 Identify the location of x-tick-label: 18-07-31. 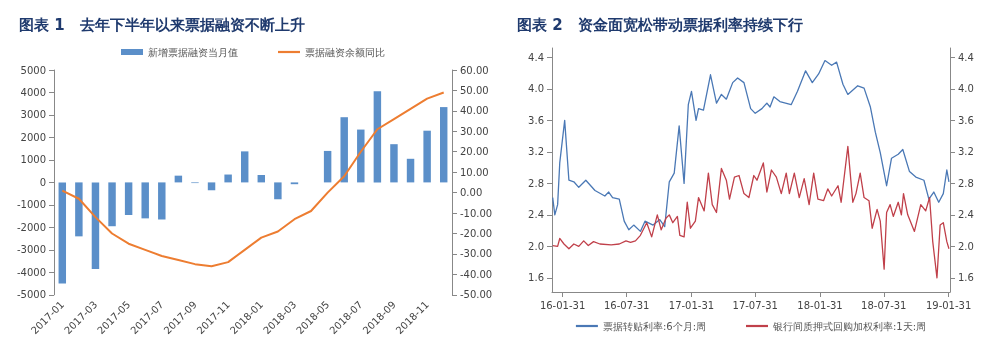
(884, 305).